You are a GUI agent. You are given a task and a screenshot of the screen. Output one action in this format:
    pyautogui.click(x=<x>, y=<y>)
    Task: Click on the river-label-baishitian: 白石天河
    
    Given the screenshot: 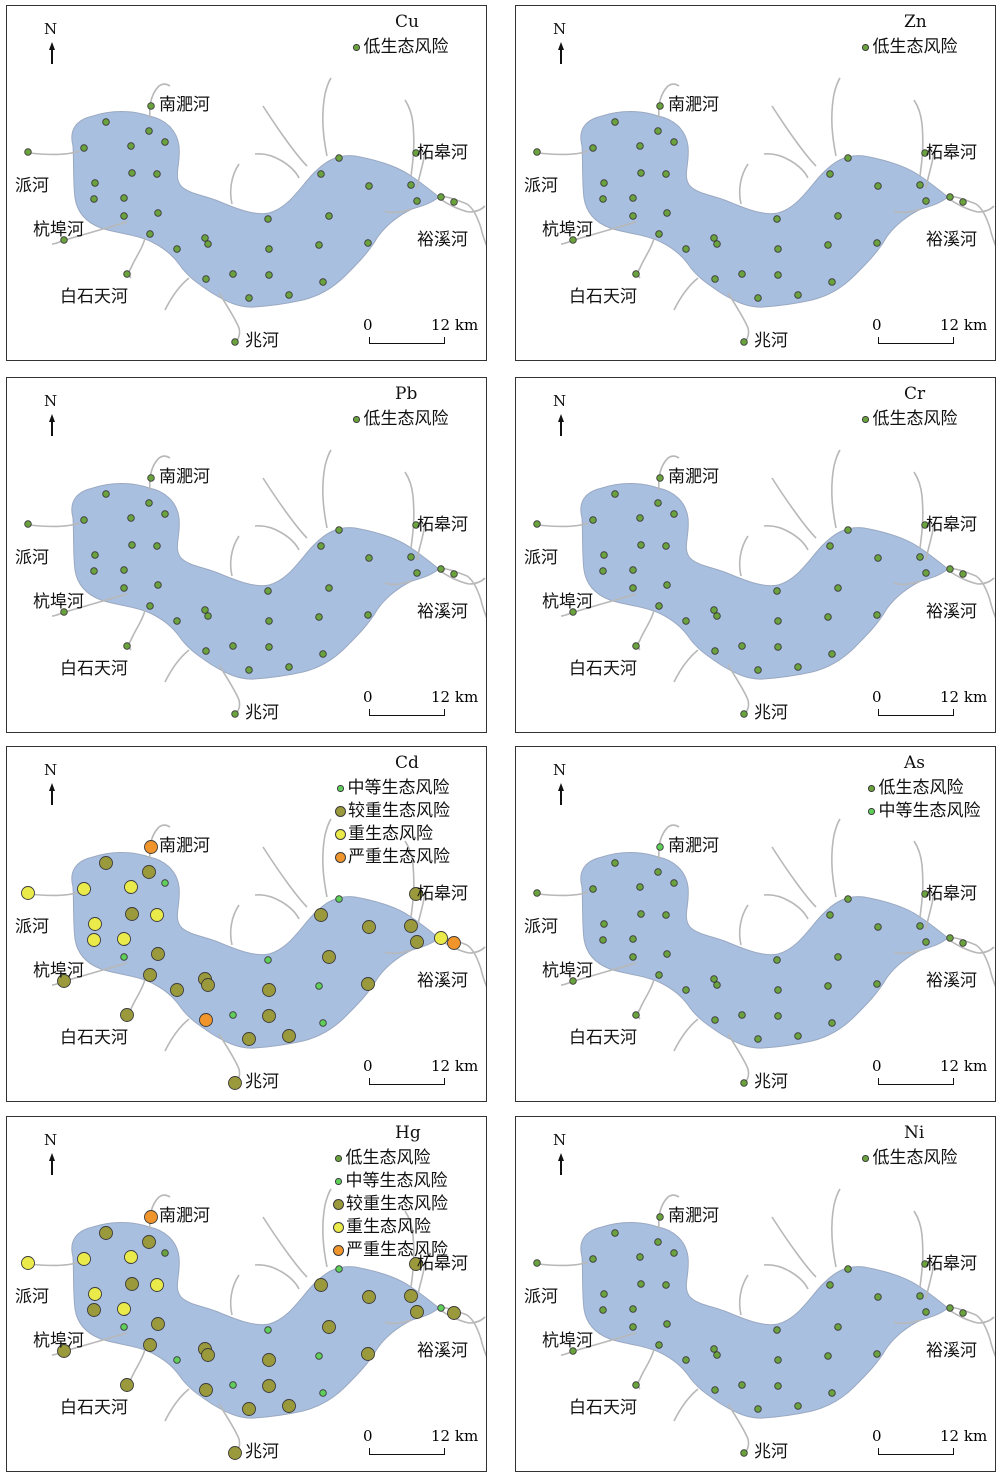 What is the action you would take?
    pyautogui.click(x=603, y=1038)
    